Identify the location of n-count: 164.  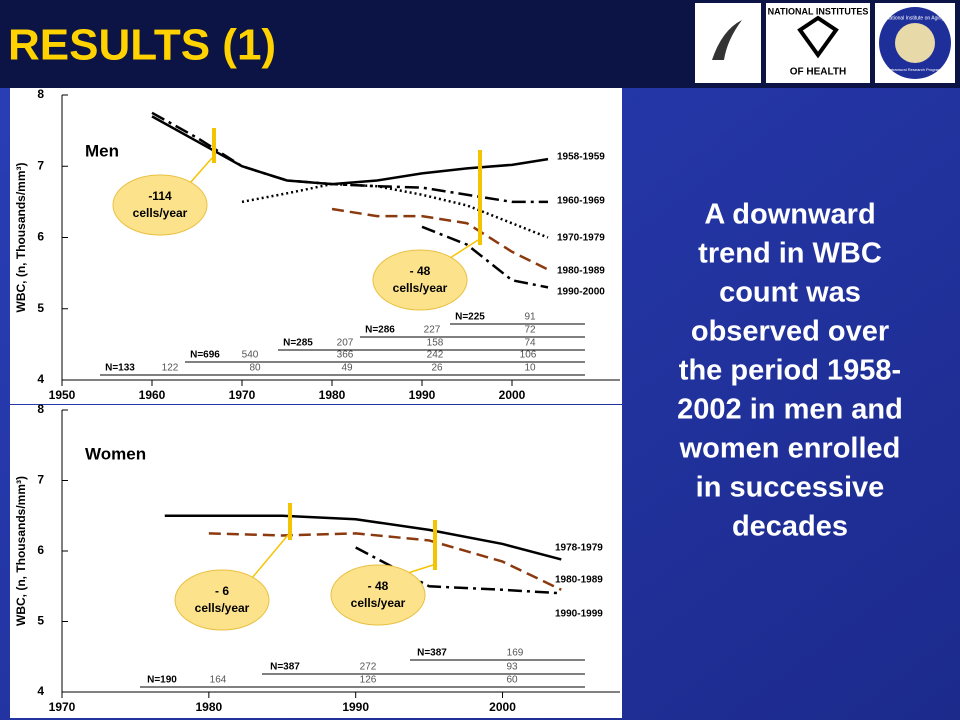
(218, 680).